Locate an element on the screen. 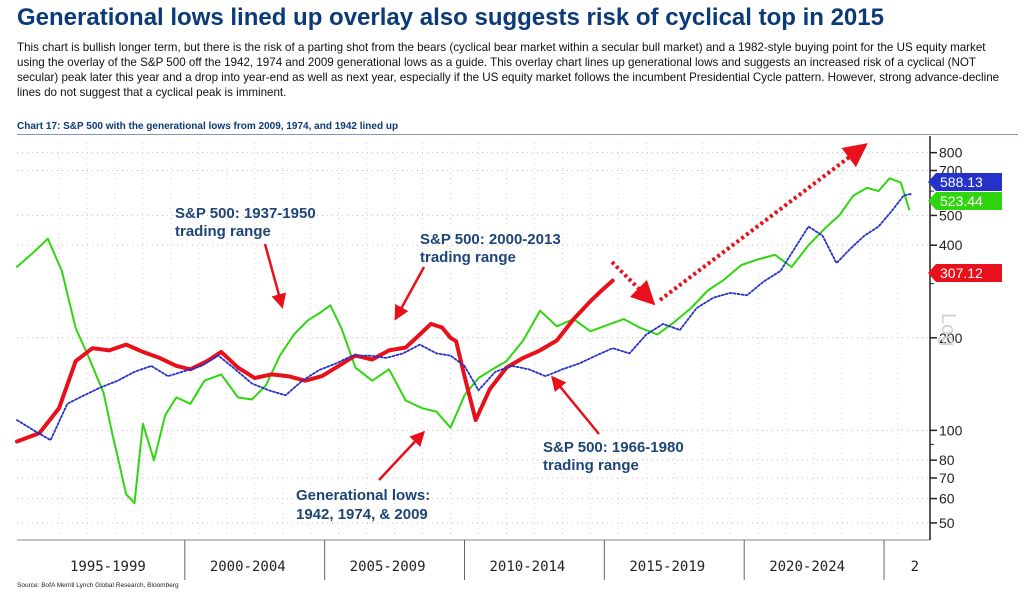  period-separators is located at coordinates (473, 559).